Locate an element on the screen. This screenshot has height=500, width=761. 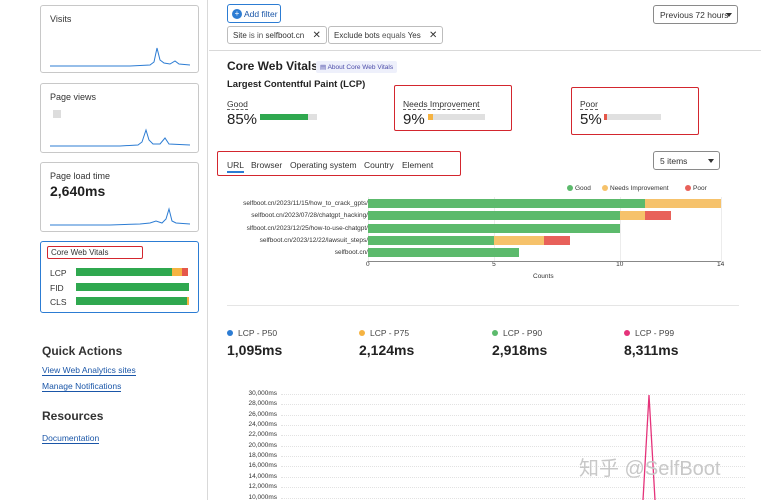
dot-p99 is located at coordinates (627, 333).